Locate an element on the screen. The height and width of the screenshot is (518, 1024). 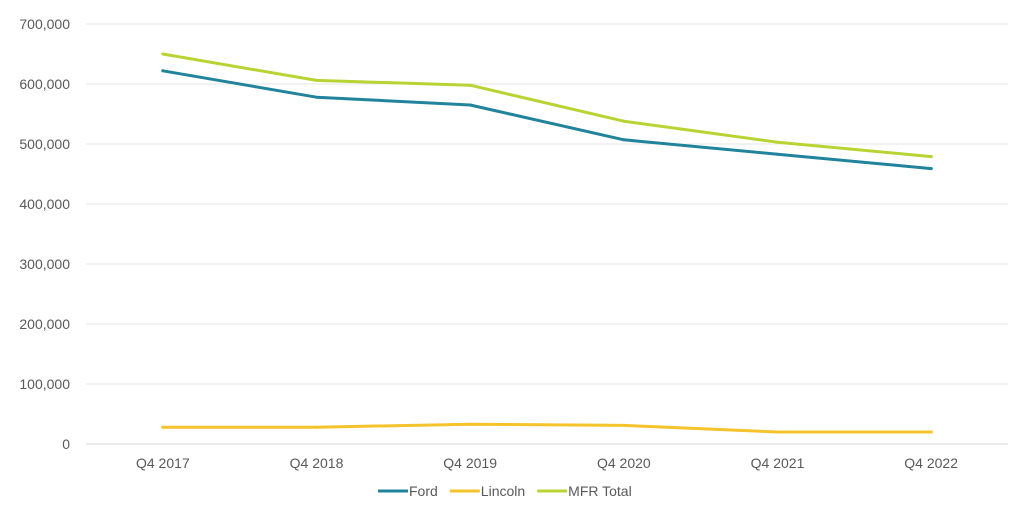
x-tick-label: Q4 2022 is located at coordinates (931, 463).